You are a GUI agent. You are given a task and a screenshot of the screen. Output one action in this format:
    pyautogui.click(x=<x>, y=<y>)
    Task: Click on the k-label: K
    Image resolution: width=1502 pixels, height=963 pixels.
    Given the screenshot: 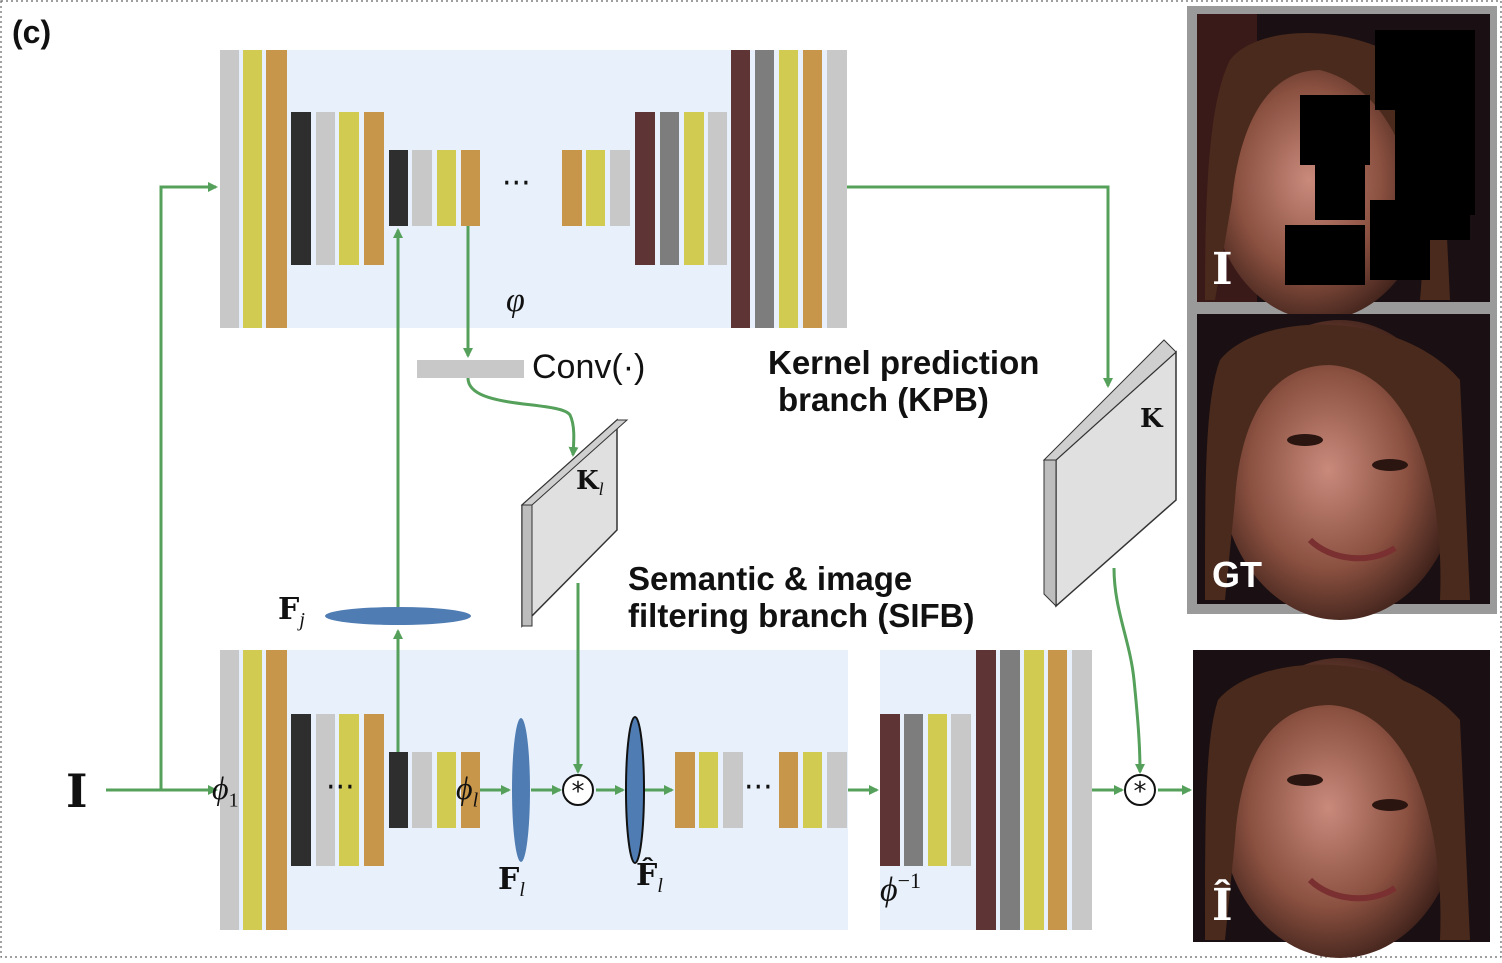 What is the action you would take?
    pyautogui.click(x=1151, y=419)
    